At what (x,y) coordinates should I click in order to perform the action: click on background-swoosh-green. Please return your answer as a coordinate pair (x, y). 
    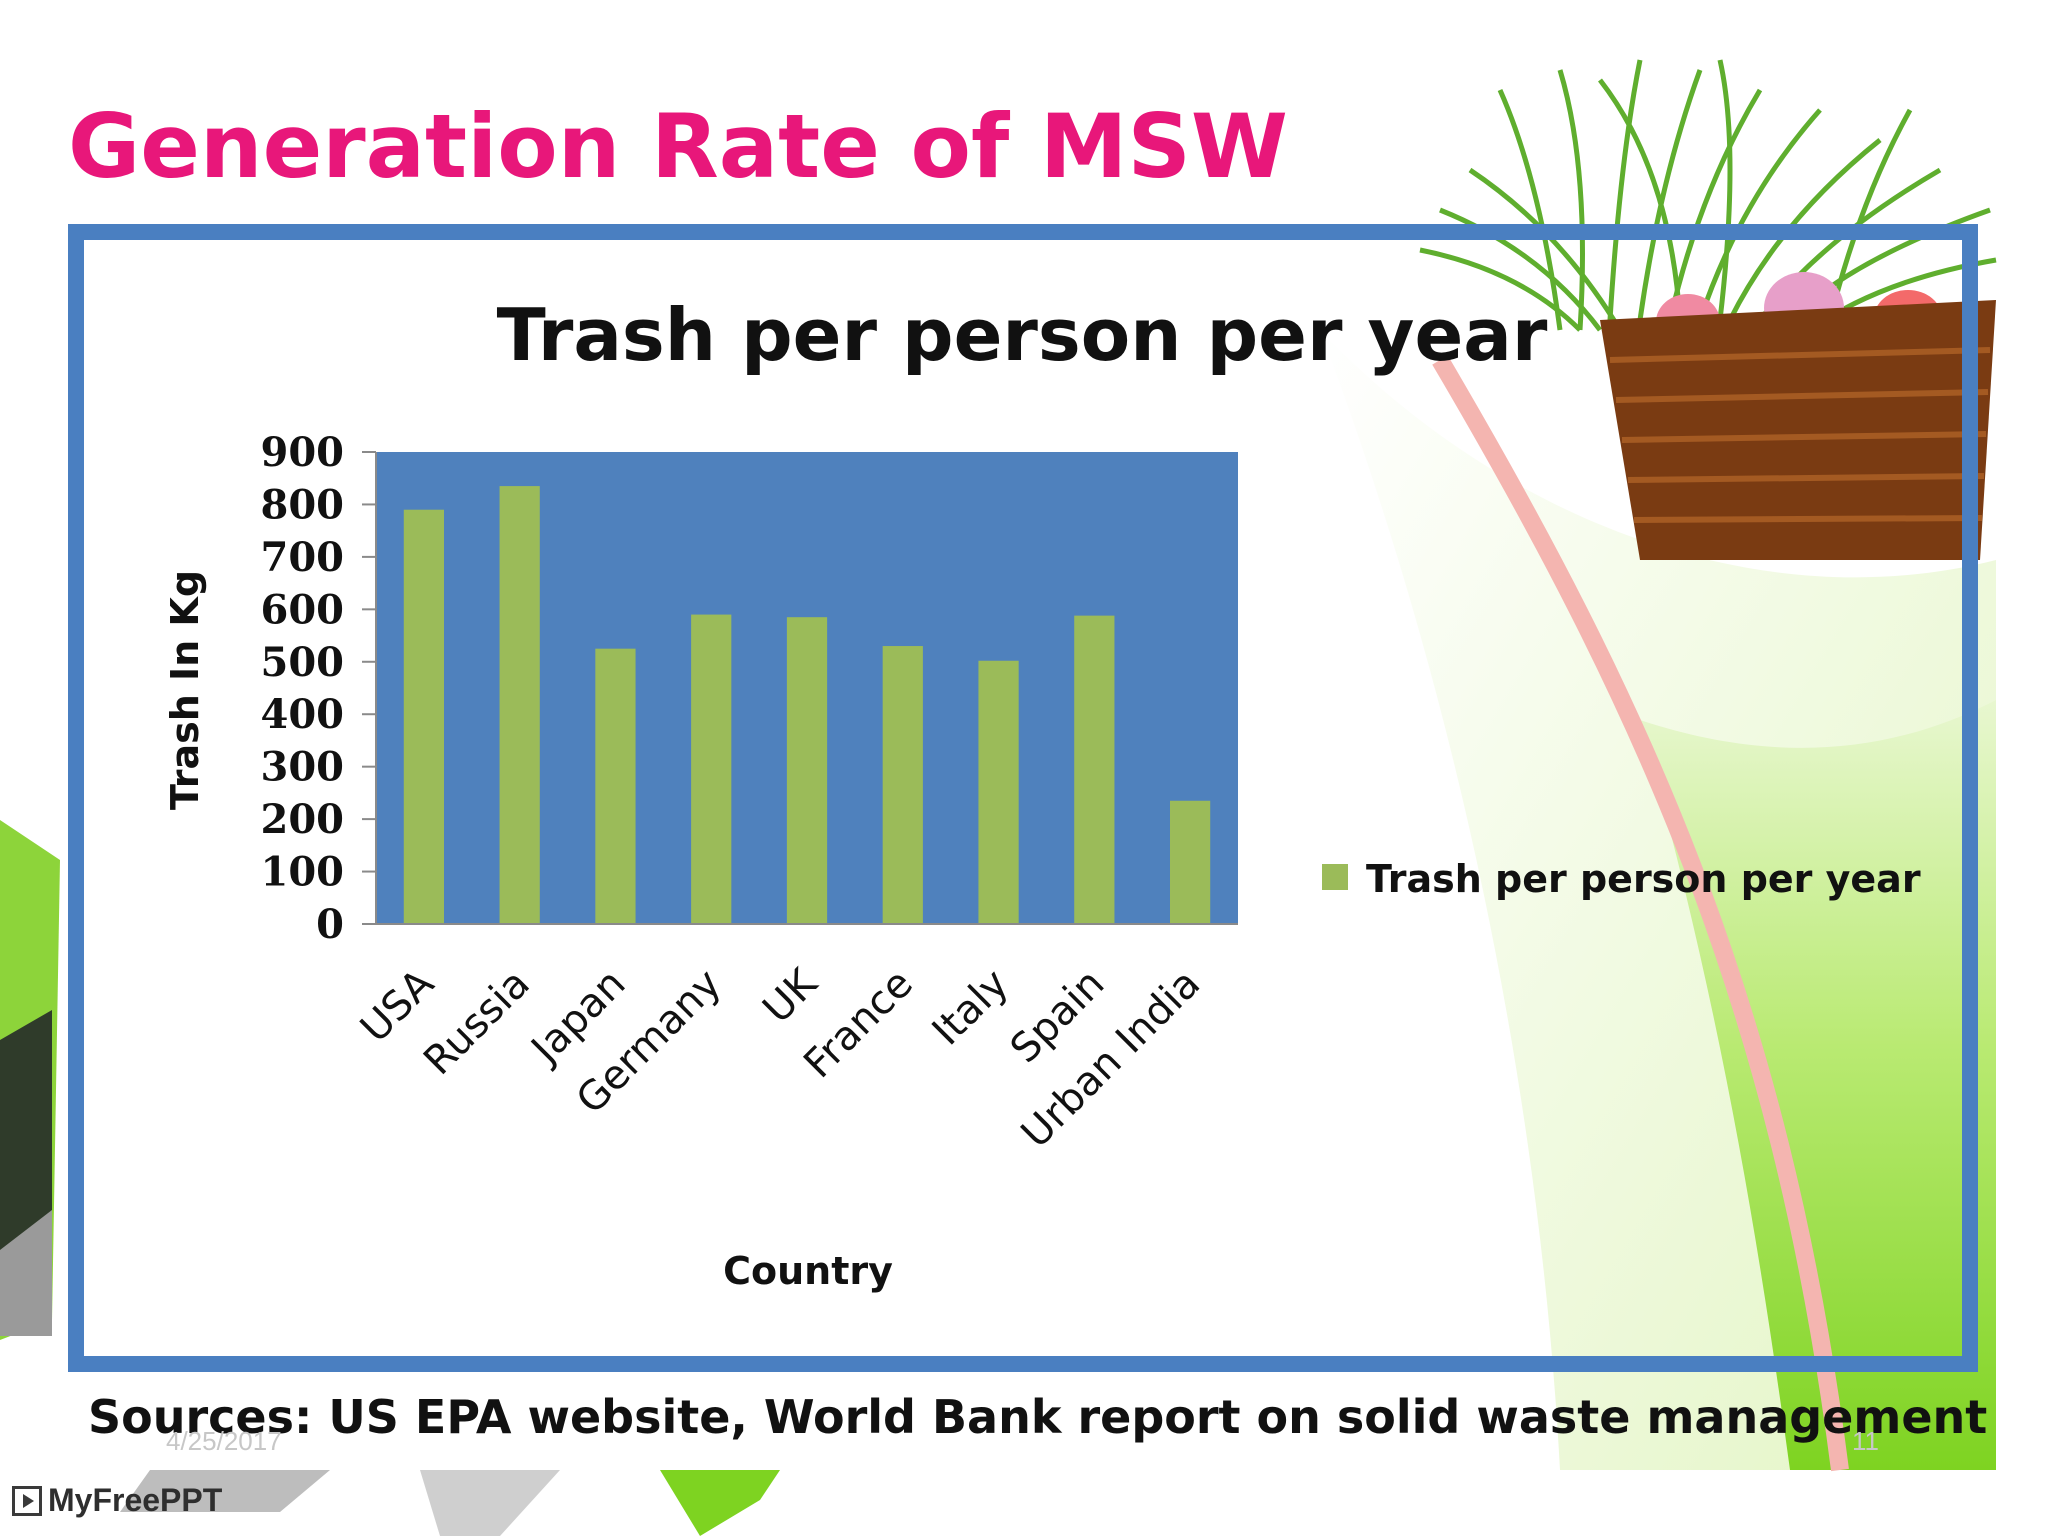
    Looking at the image, I should click on (1818, 1085).